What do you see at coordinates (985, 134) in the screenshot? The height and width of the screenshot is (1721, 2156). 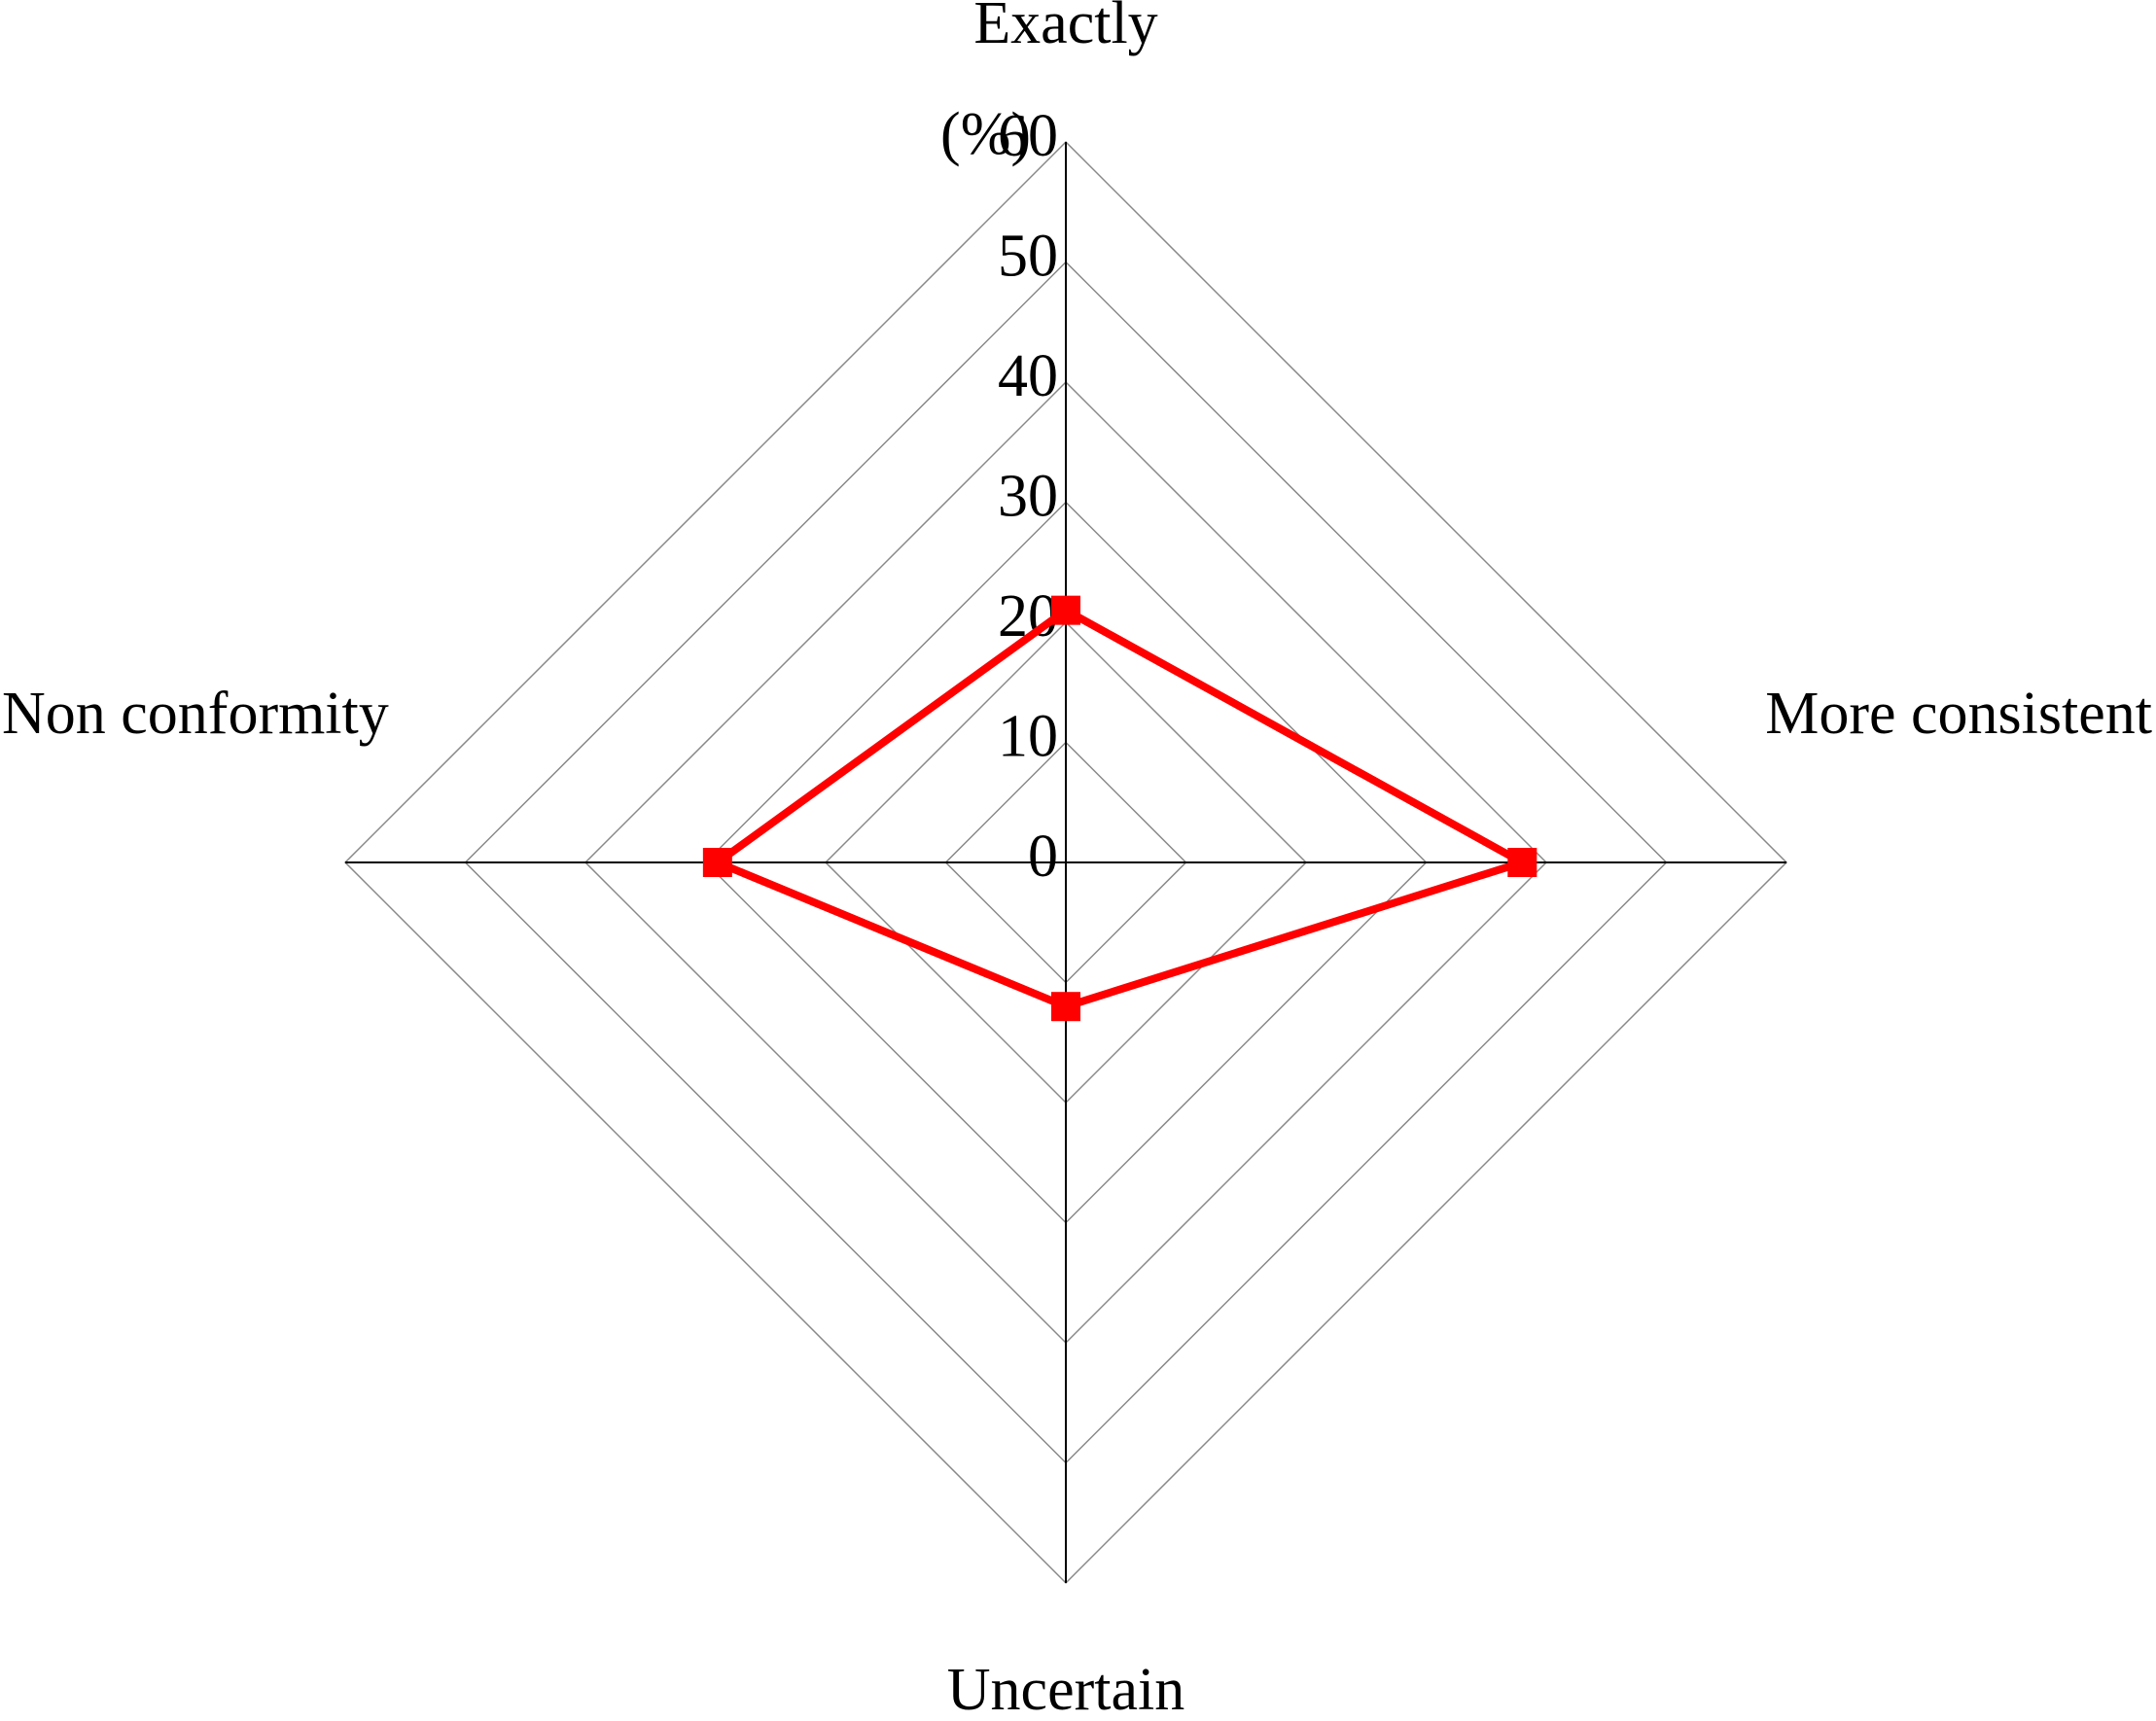 I see `unit-label: (%)` at bounding box center [985, 134].